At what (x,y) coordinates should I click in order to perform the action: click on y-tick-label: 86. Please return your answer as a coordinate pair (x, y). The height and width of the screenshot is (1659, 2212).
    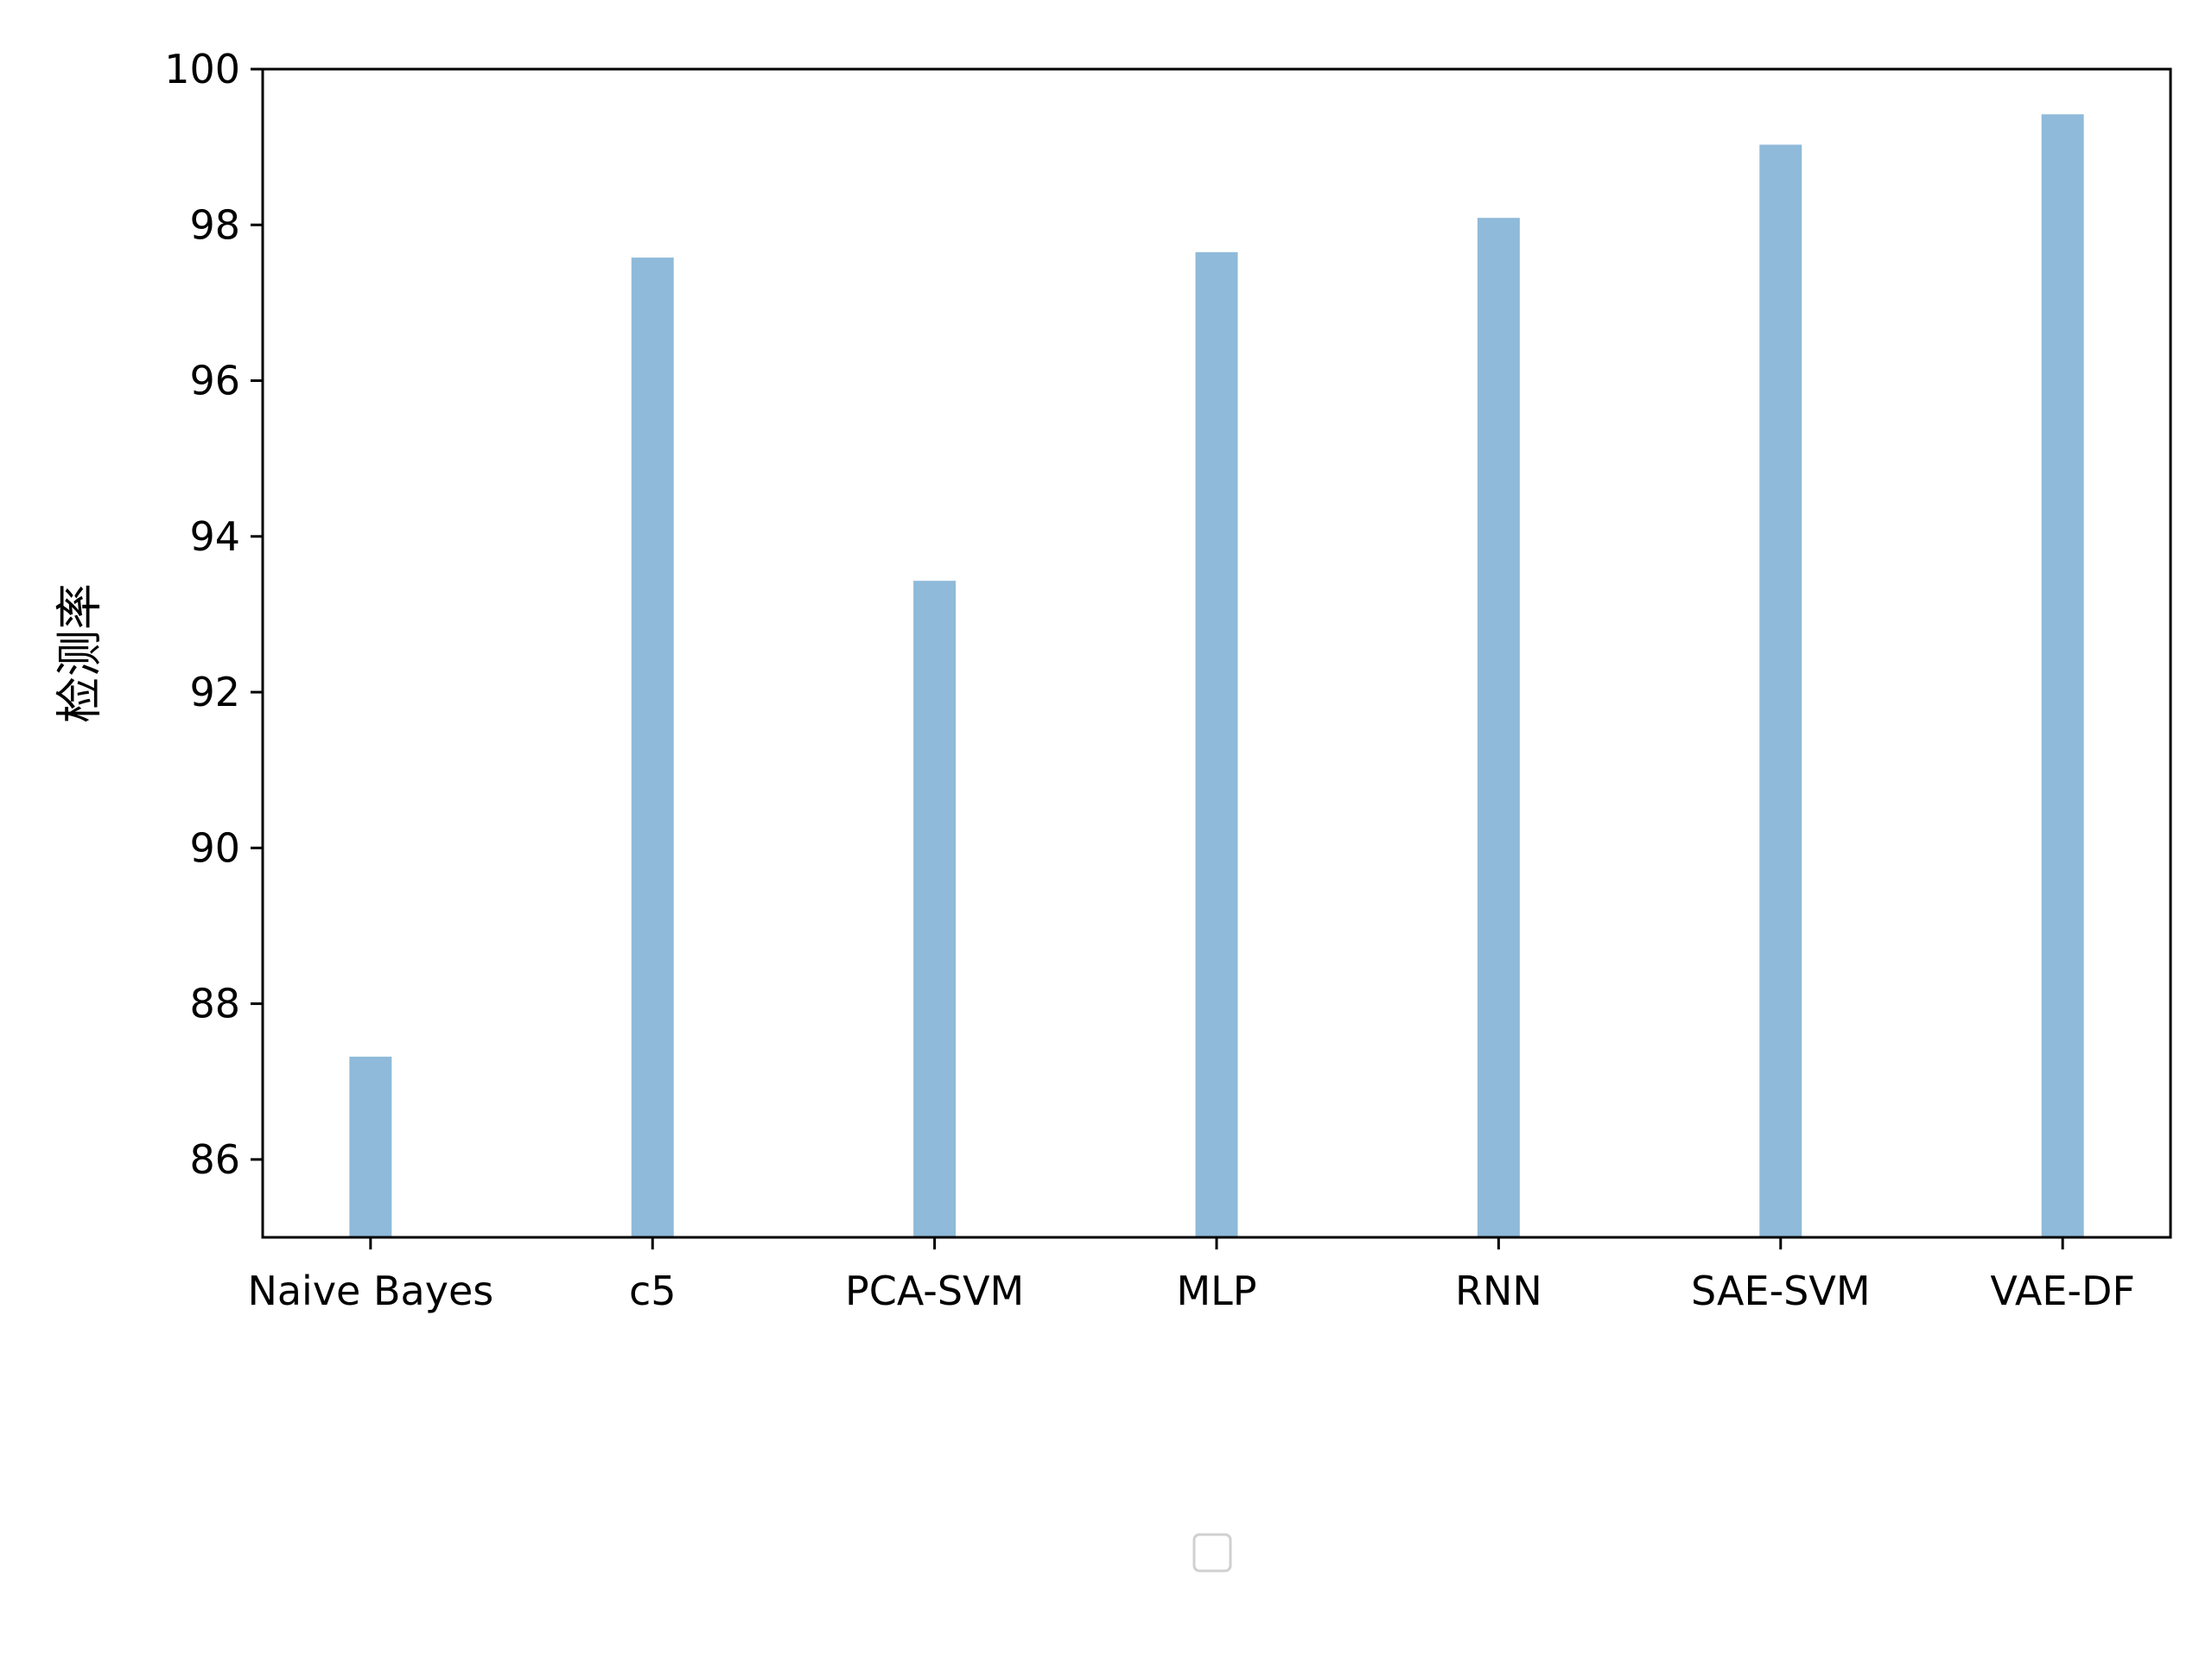
    Looking at the image, I should click on (214, 1159).